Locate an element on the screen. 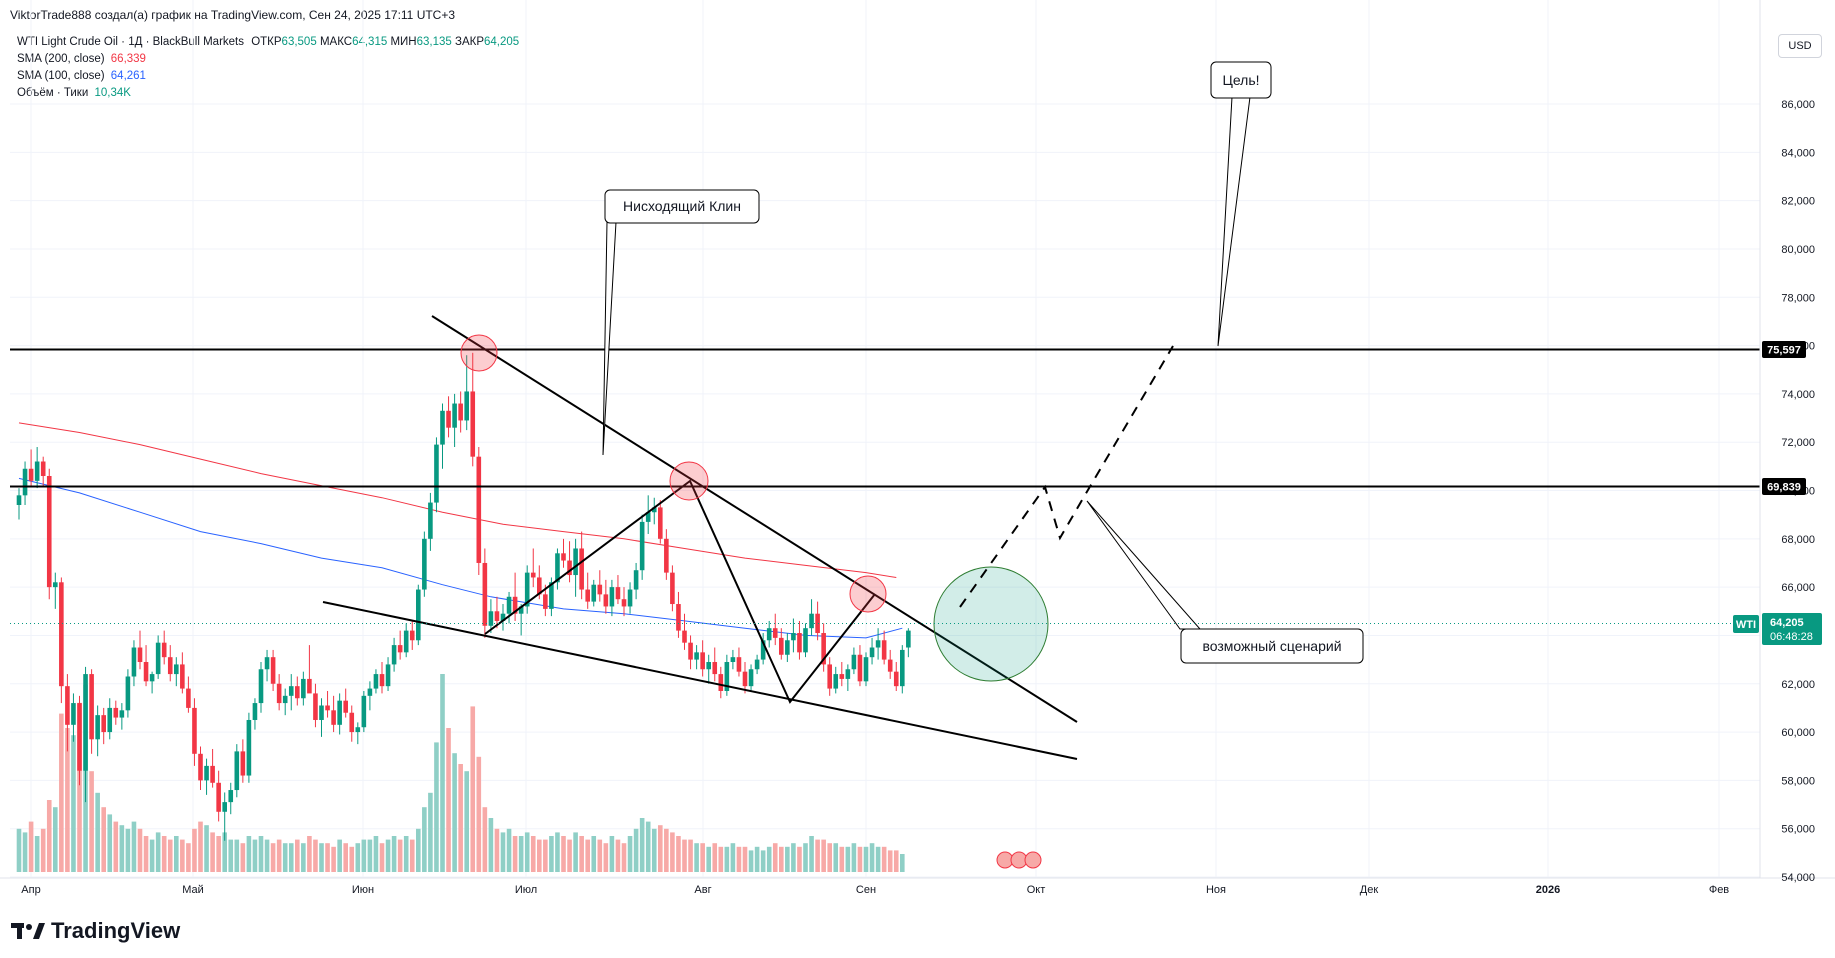  price-tick-label: 66,000 is located at coordinates (1798, 588).